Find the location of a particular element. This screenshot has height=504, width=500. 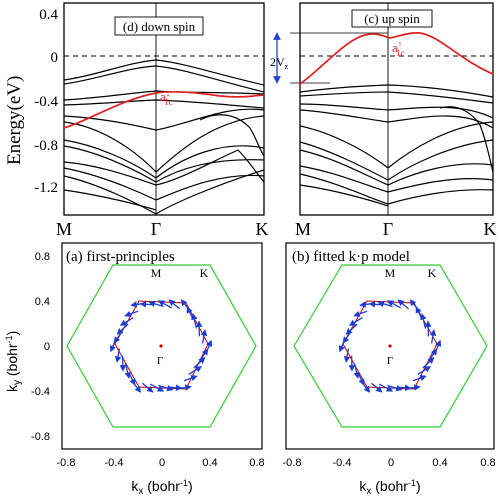

gap-label: 2Vz is located at coordinates (279, 63).